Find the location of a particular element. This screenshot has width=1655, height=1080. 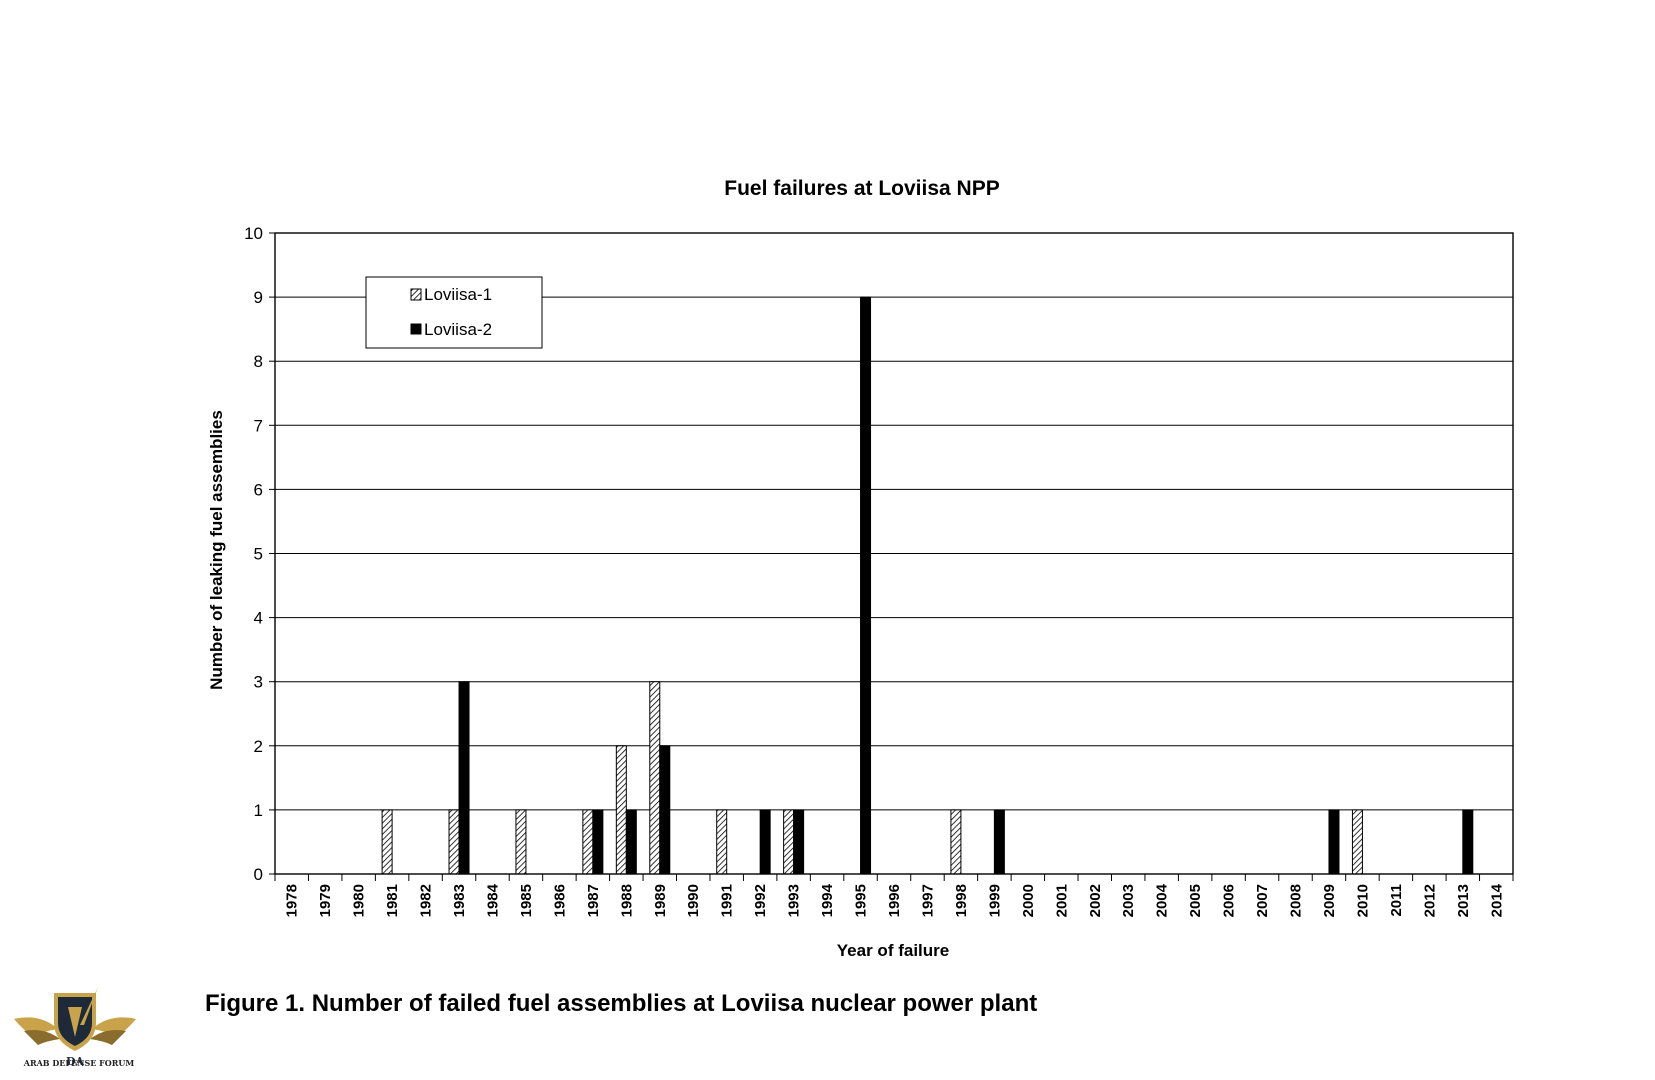

x-tick-label: 2012 is located at coordinates (1429, 900).